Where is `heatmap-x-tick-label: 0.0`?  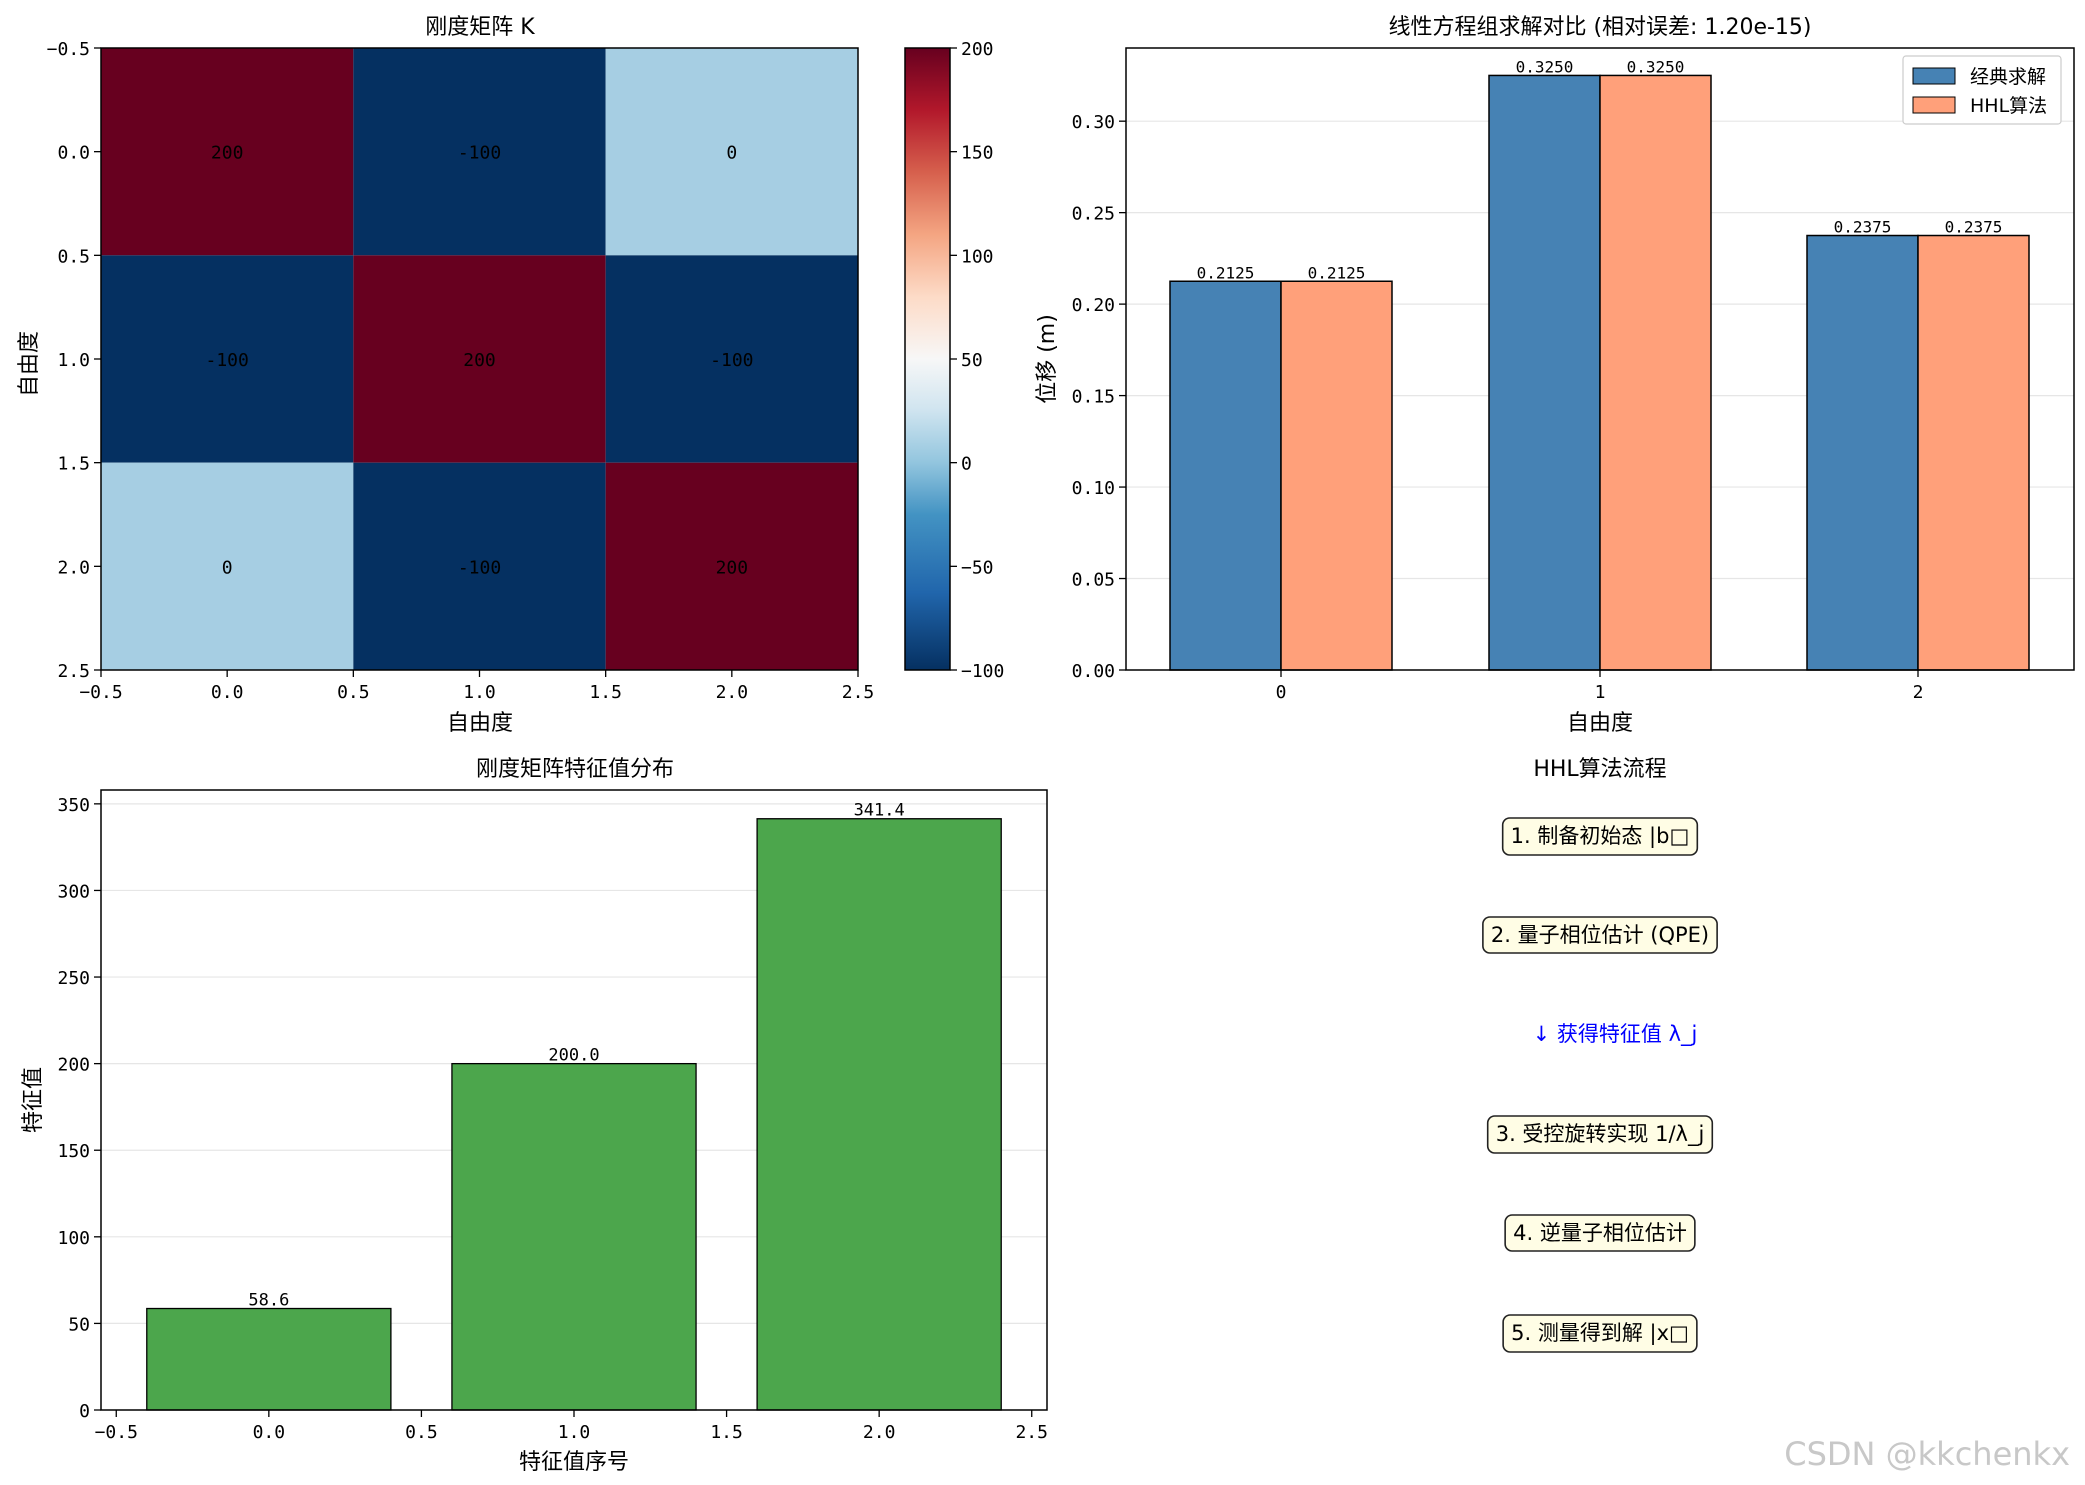
heatmap-x-tick-label: 0.0 is located at coordinates (227, 692).